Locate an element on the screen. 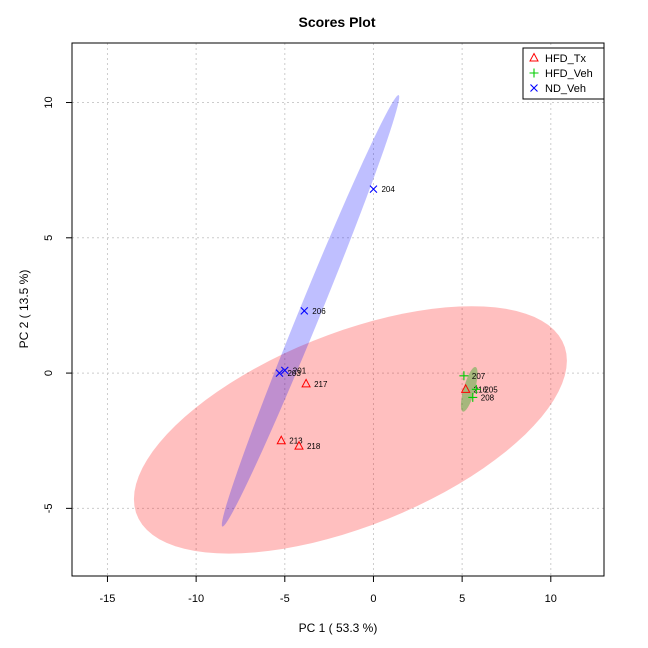 The width and height of the screenshot is (648, 648). y-tick-label: 10 is located at coordinates (49, 102).